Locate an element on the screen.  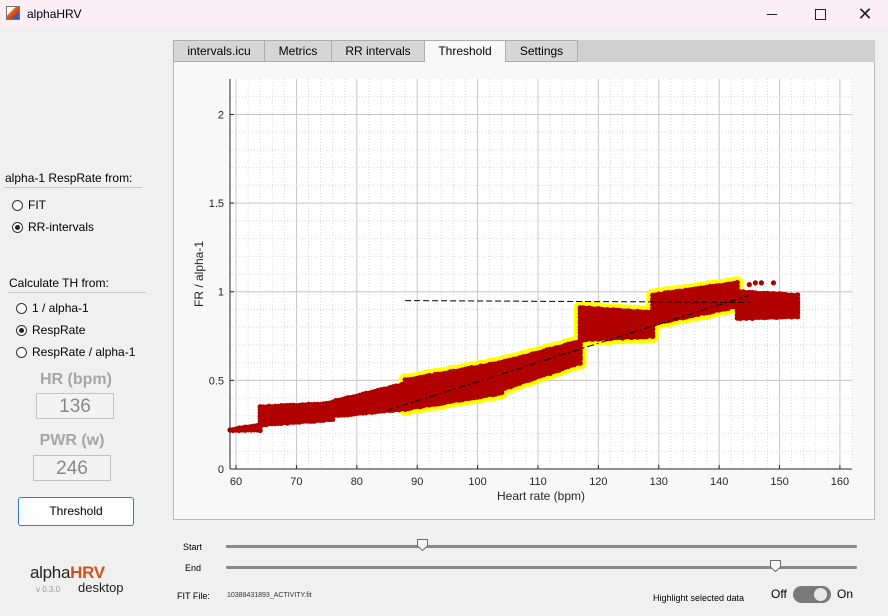
tab-settings: Settings is located at coordinates (541, 51).